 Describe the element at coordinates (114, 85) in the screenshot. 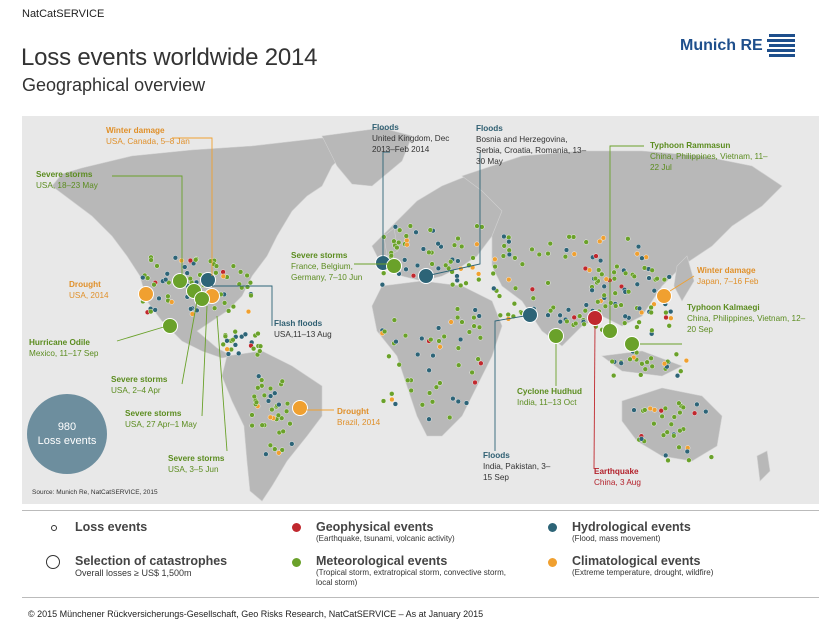

I see `page-subtitle: Geographical overview` at that location.